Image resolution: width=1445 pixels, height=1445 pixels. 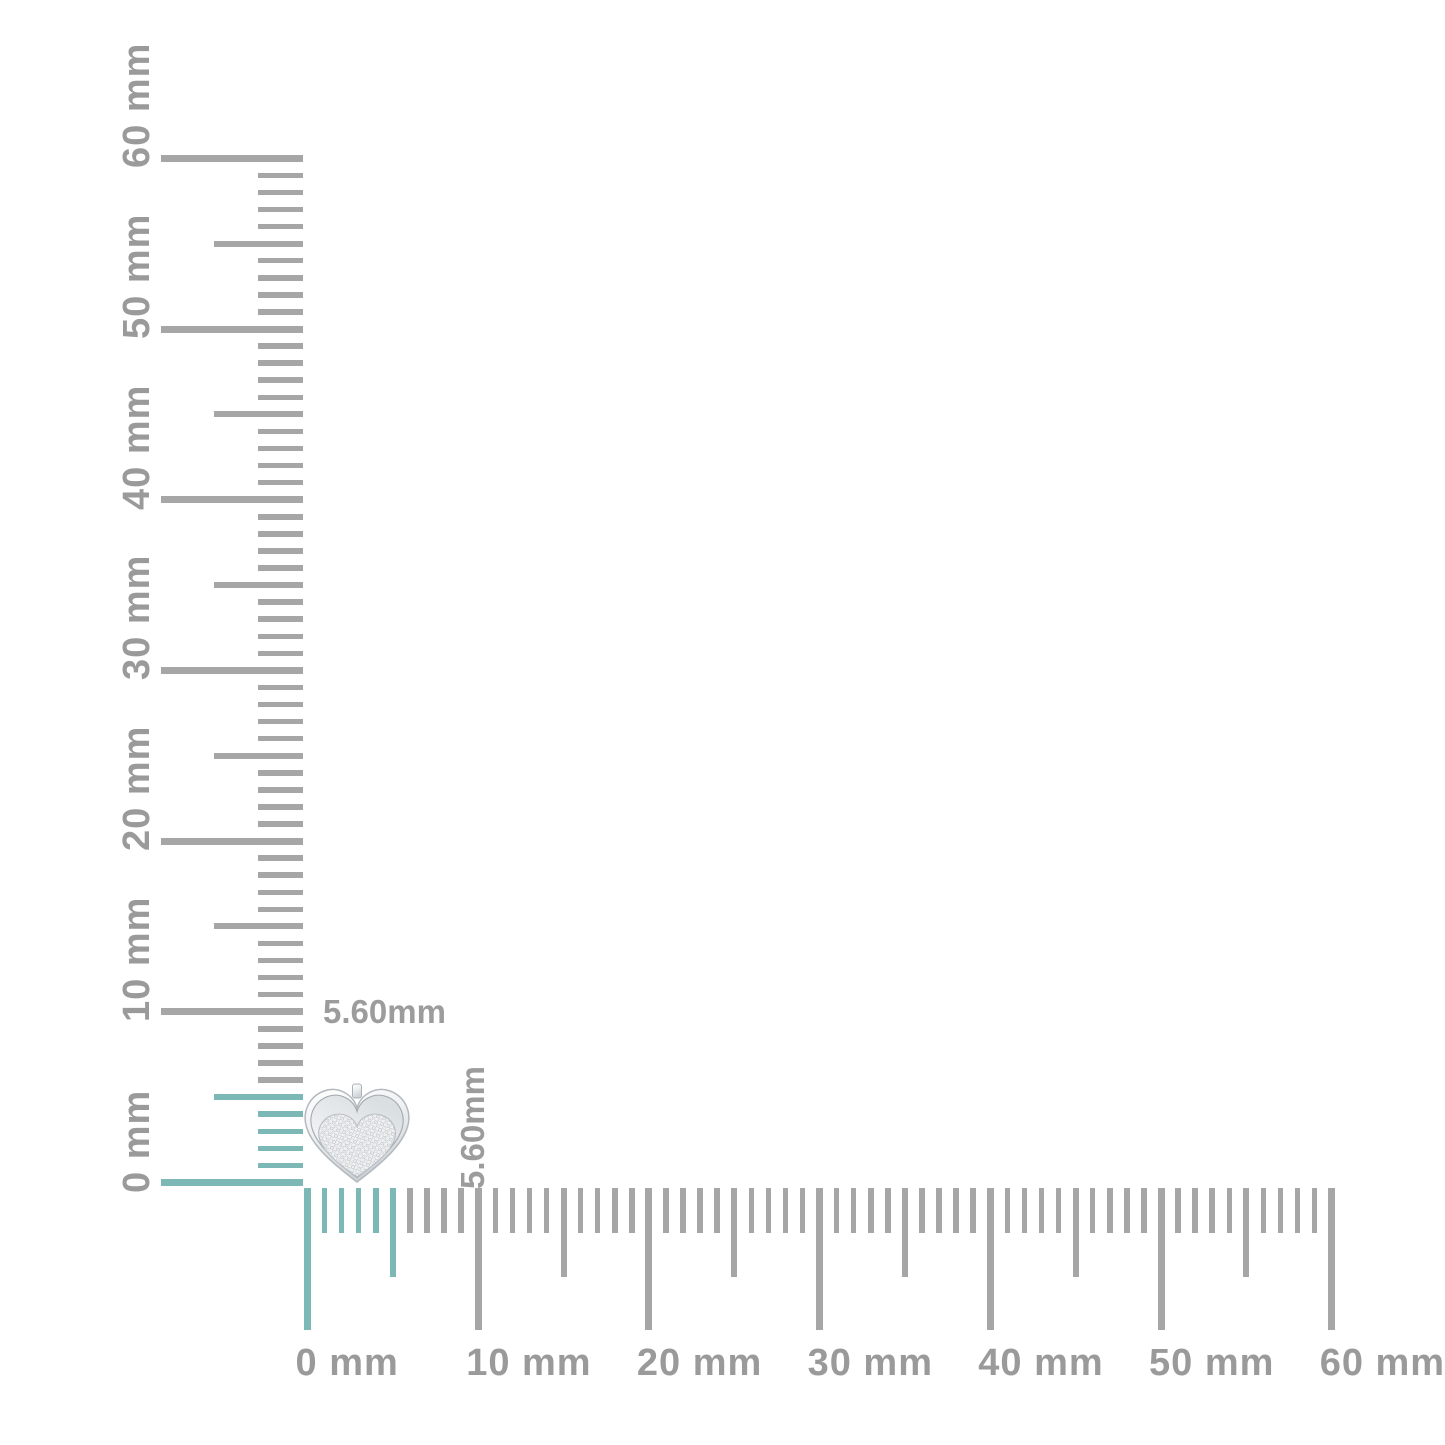 I want to click on h-ruler-tick-58mm, so click(x=1297, y=1210).